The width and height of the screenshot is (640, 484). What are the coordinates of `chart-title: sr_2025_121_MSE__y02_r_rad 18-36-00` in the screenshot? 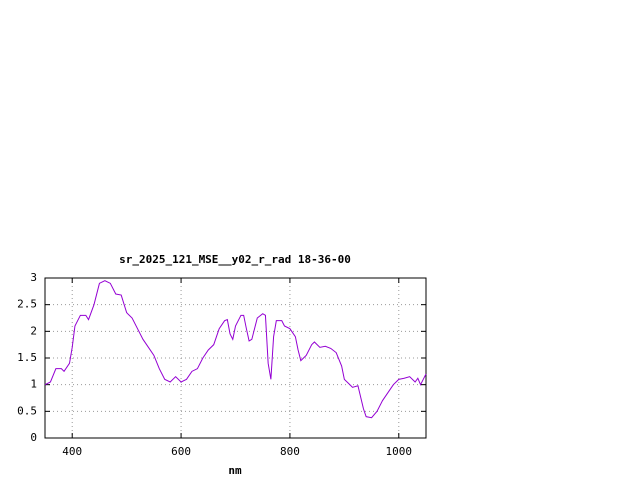 It's located at (235, 259).